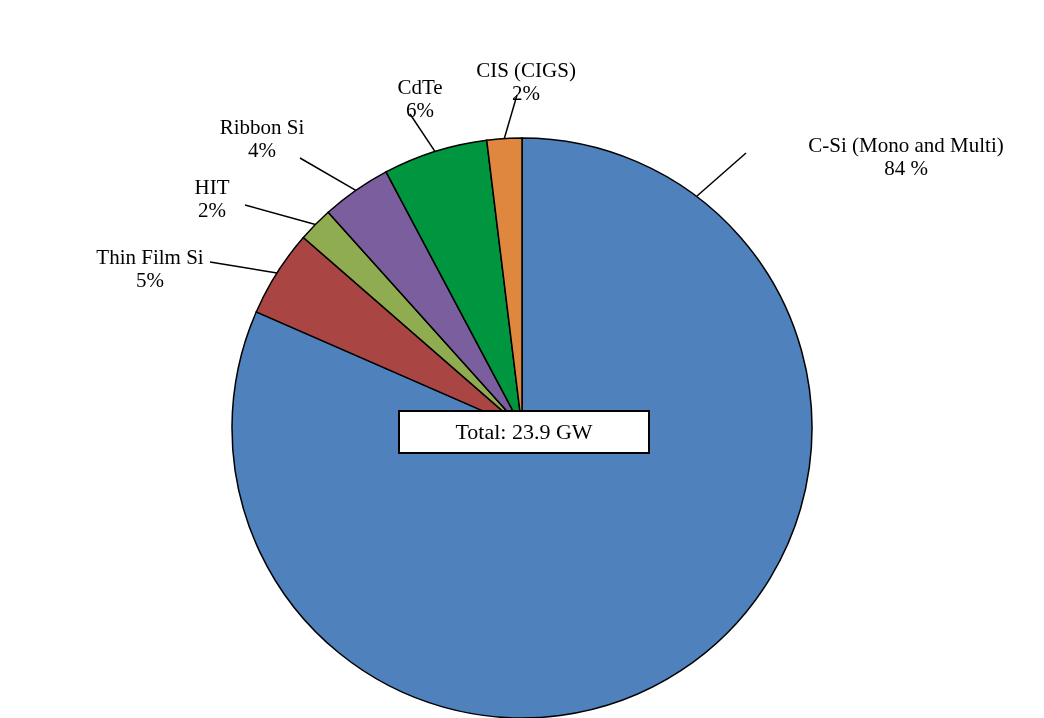 The height and width of the screenshot is (718, 1044). What do you see at coordinates (524, 432) in the screenshot?
I see `text: Total: 23.9 GW` at bounding box center [524, 432].